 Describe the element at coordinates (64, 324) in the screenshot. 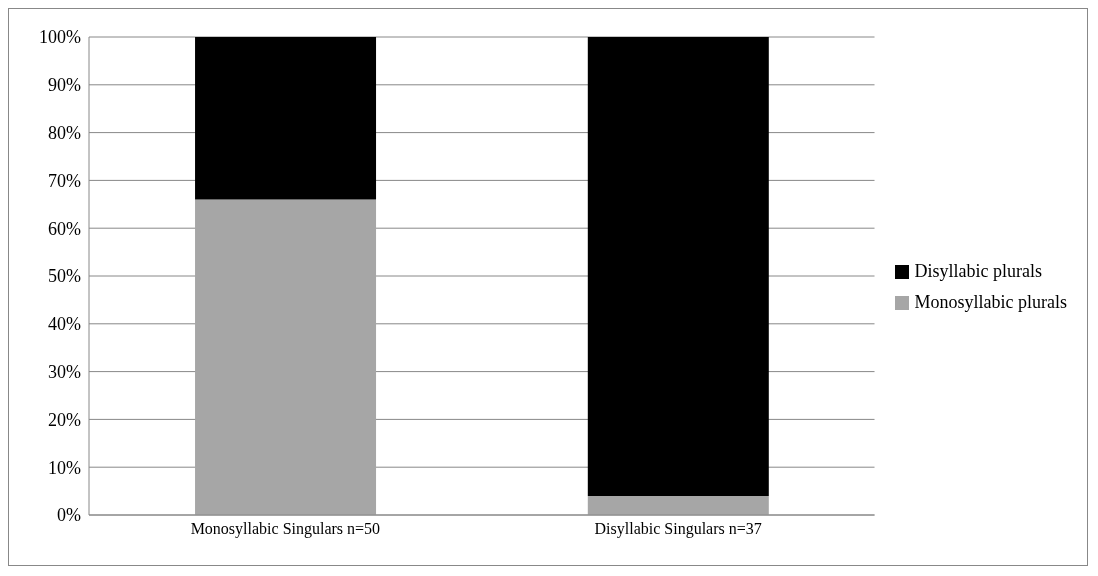

I see `y-tick-label: 40%` at that location.